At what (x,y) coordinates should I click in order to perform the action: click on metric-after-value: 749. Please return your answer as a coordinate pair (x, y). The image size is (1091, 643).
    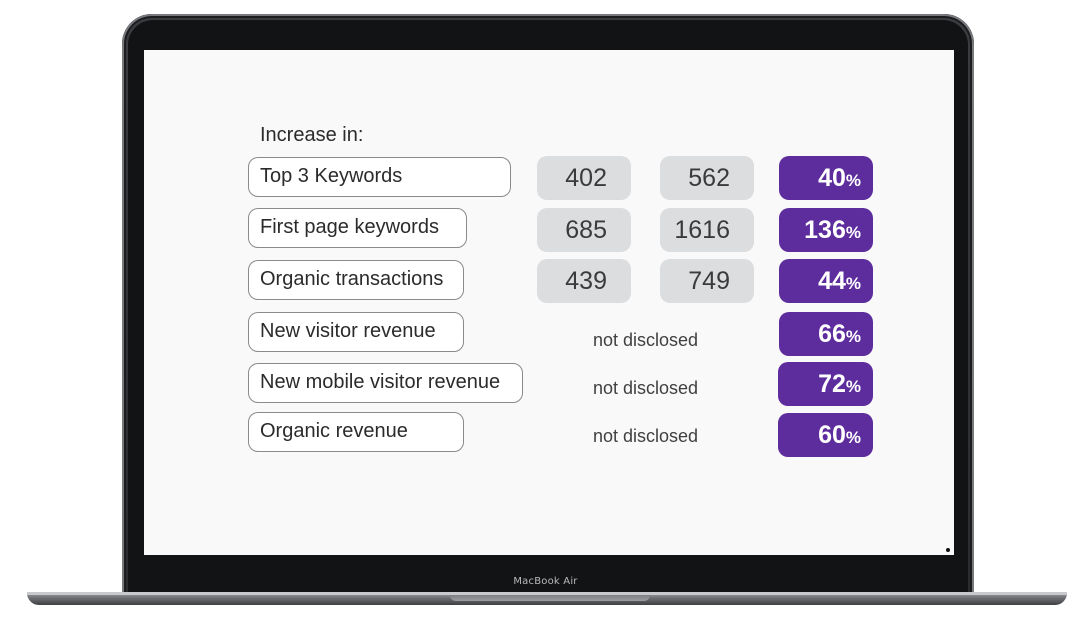
    Looking at the image, I should click on (707, 281).